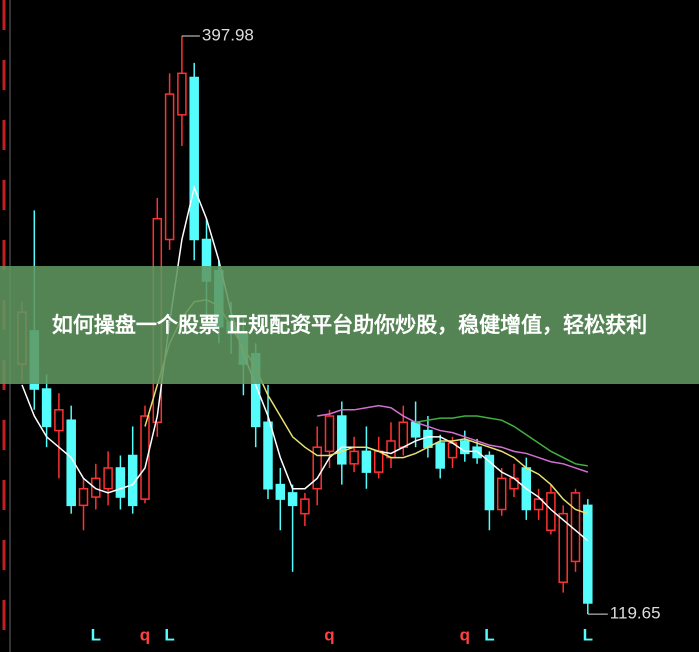 The height and width of the screenshot is (652, 699). I want to click on low-label: 119.65, so click(635, 613).